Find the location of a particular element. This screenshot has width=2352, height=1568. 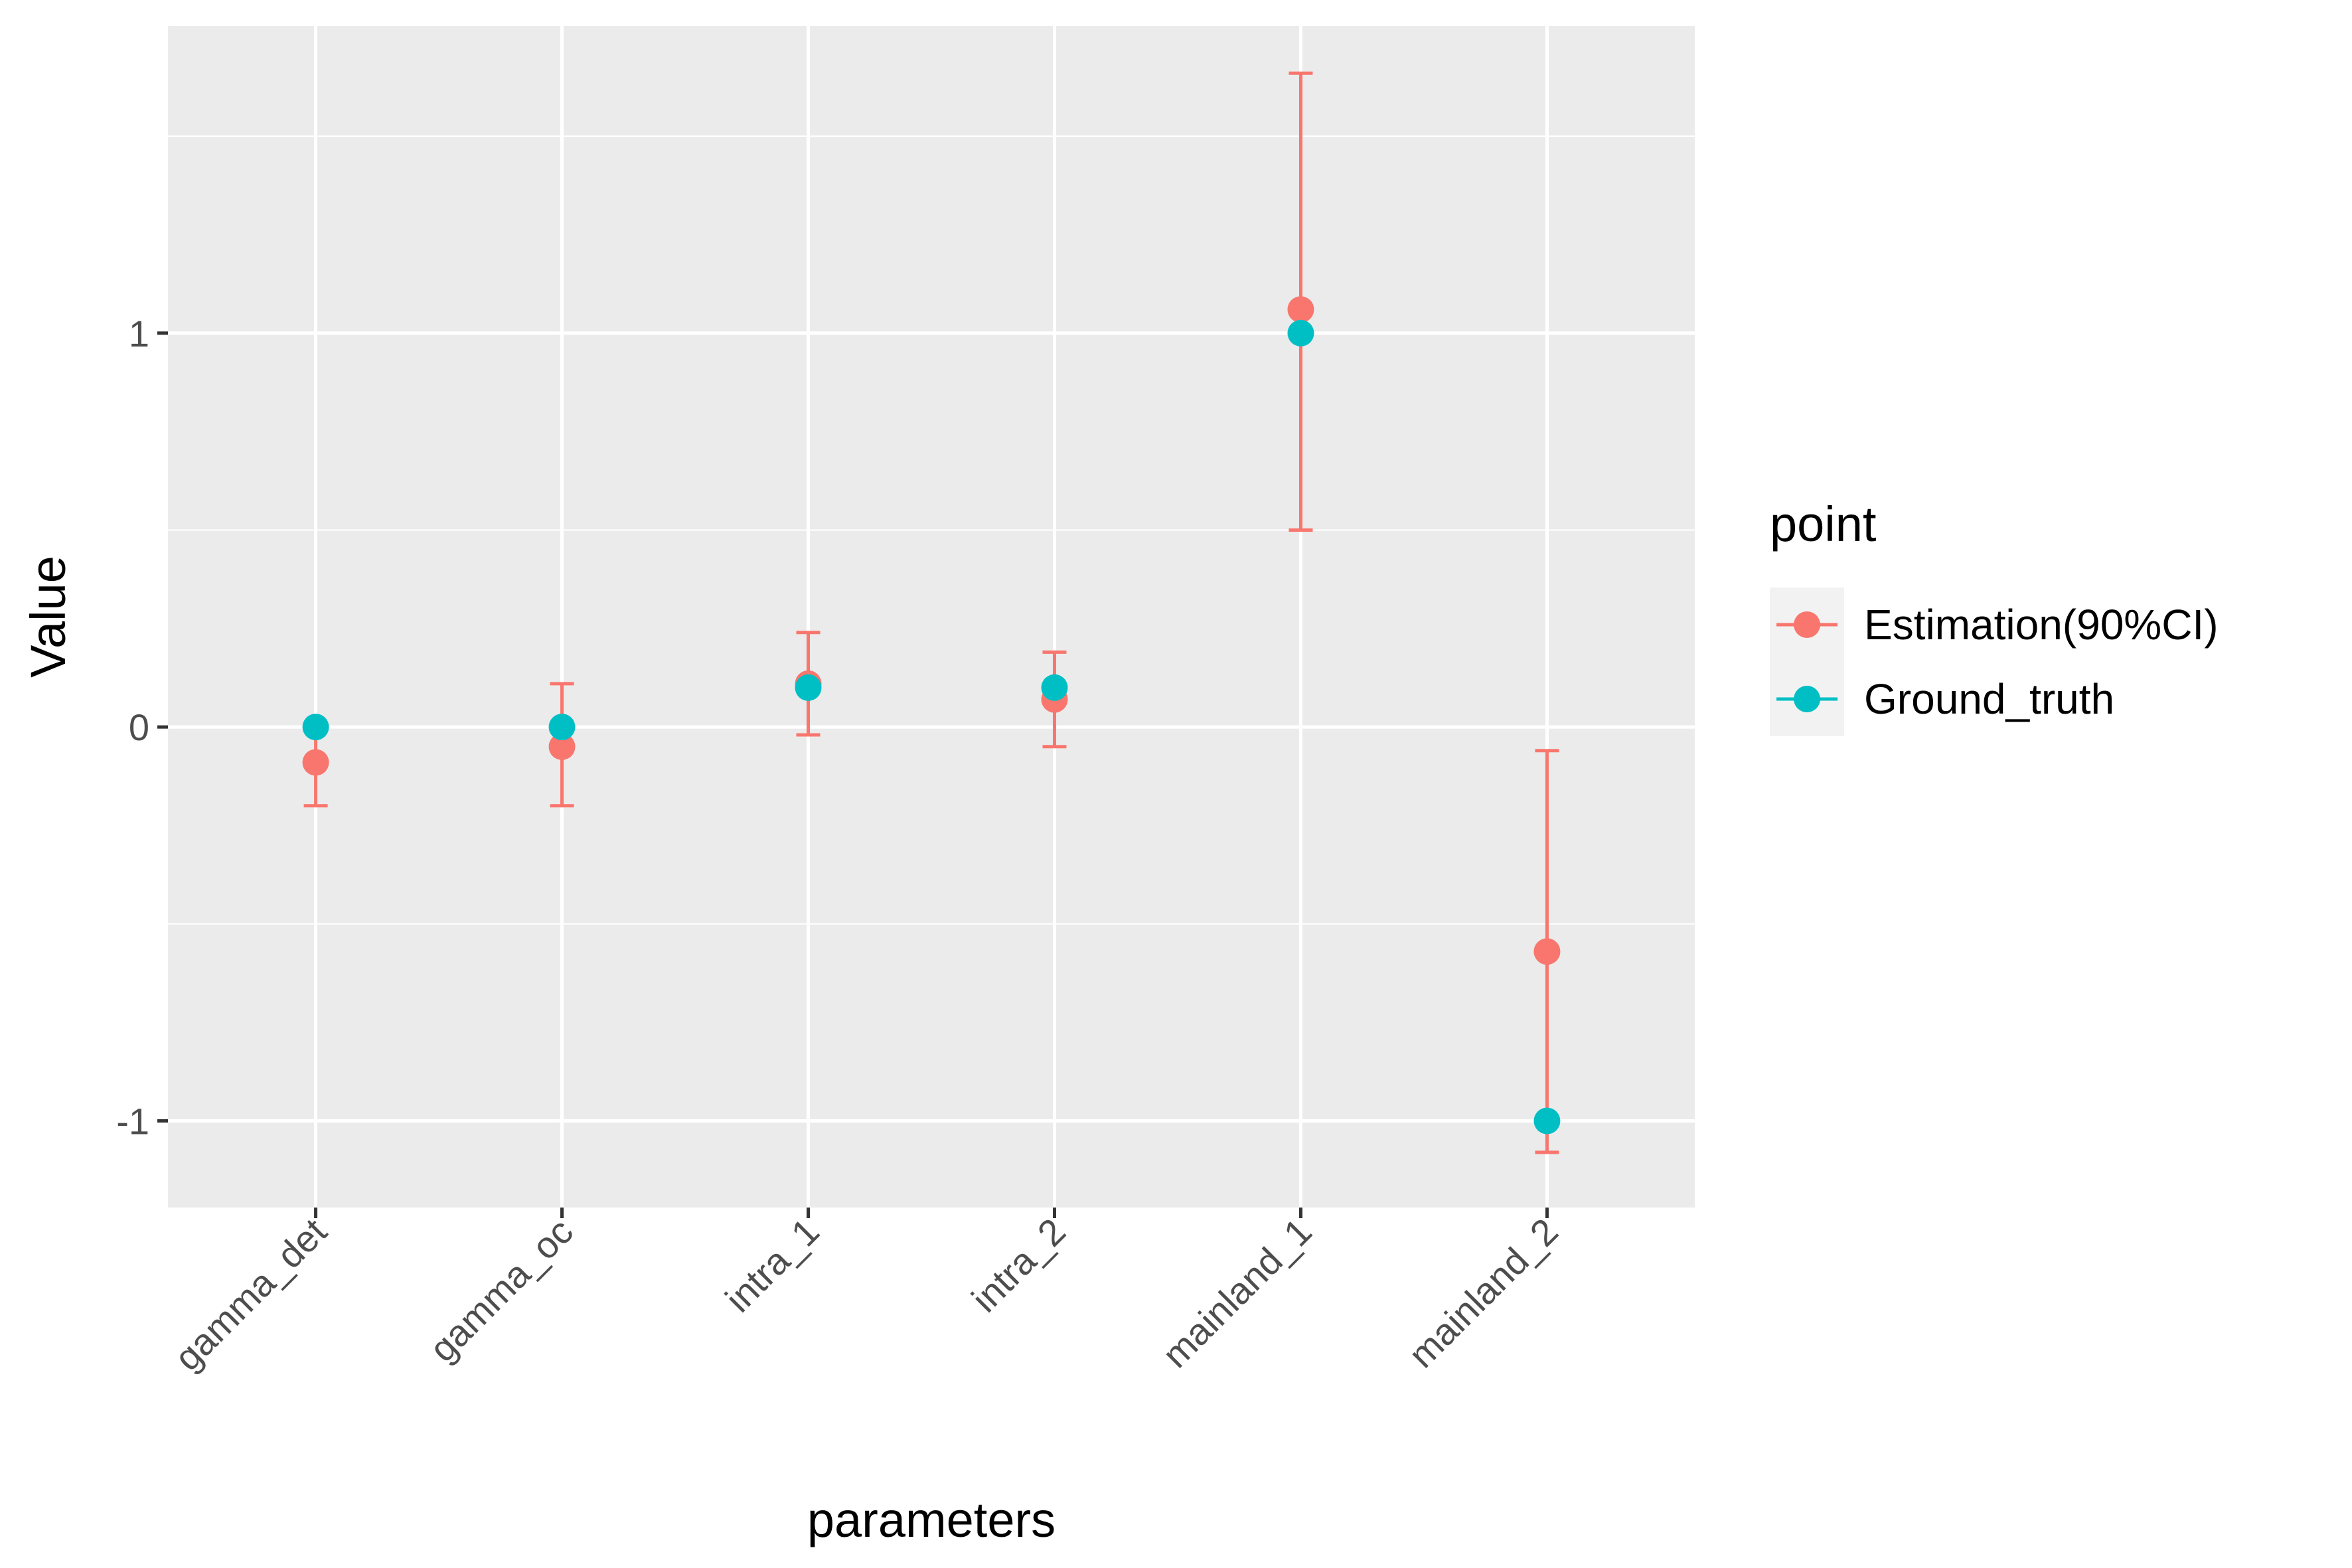

legend-keys: Estimation(90%CI) Ground_truth is located at coordinates (1995, 662).